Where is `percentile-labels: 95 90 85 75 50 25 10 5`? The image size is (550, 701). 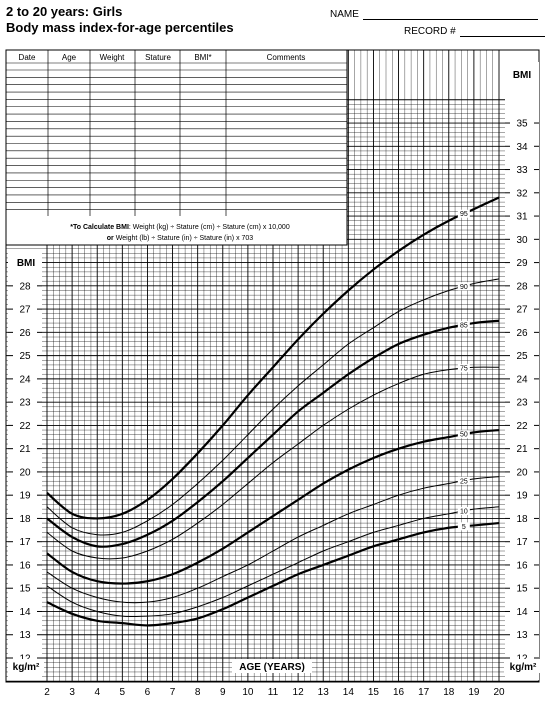
percentile-labels: 95 90 85 75 50 25 10 5 is located at coordinates (463, 370).